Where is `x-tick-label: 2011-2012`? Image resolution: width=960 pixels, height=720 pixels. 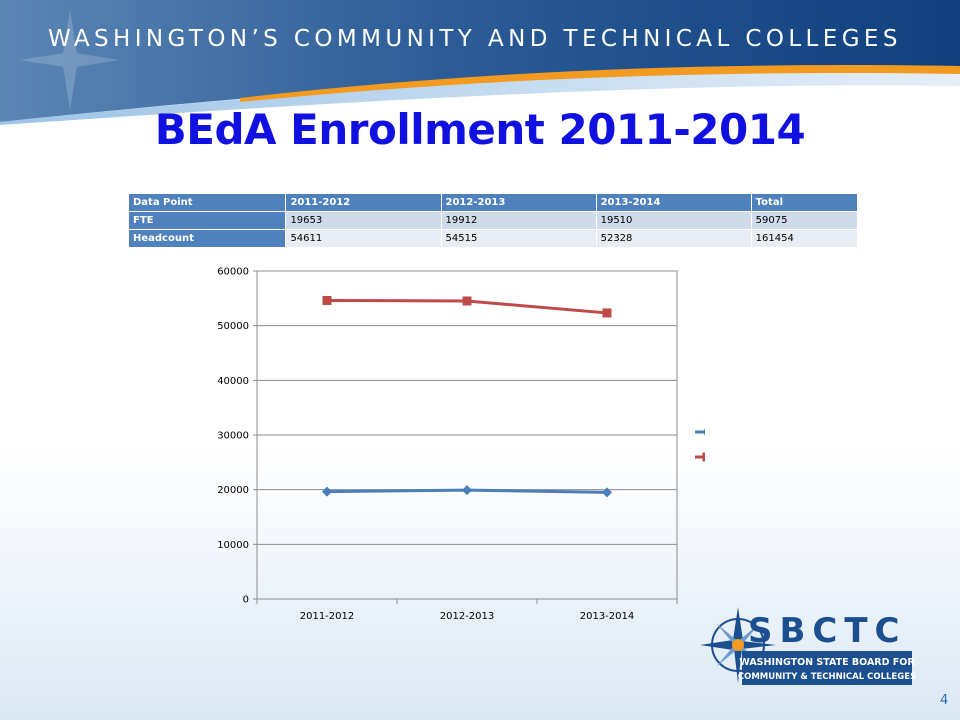
x-tick-label: 2011-2012 is located at coordinates (327, 616).